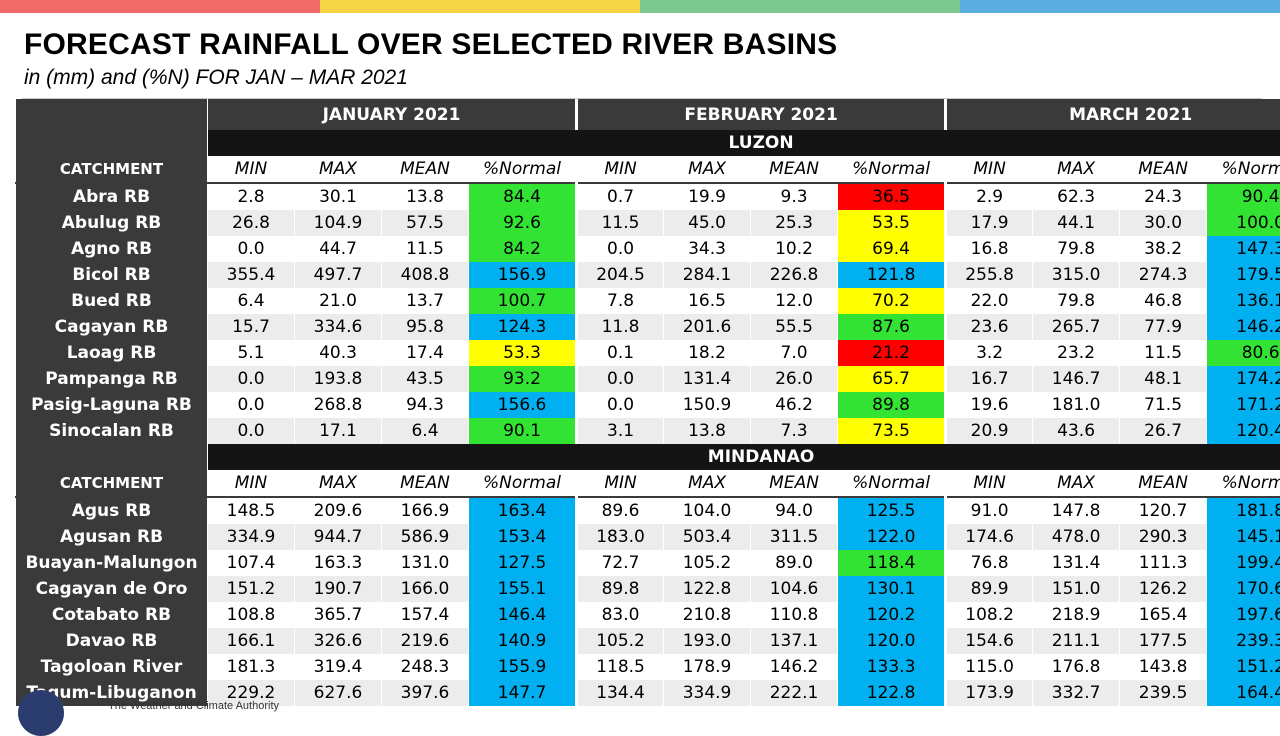 This screenshot has height=736, width=1280. I want to click on percent-normal-cell: 70.2, so click(892, 301).